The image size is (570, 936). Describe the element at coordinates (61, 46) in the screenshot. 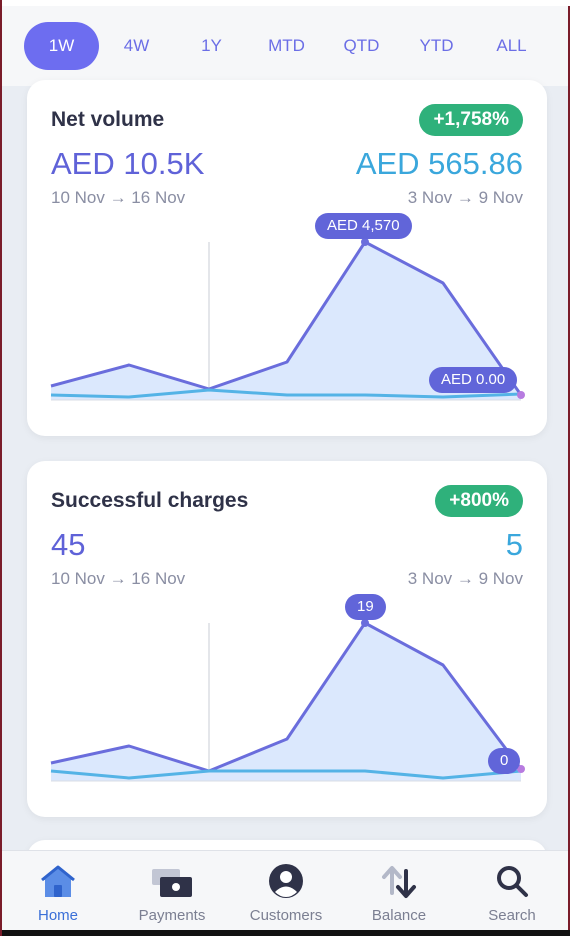

I see `tab-1w: 1W` at that location.